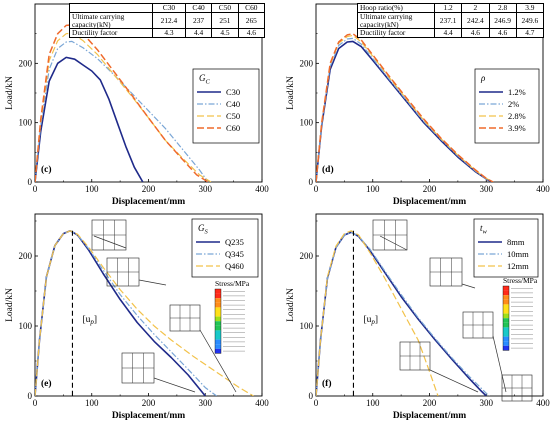 The image size is (550, 432). Describe the element at coordinates (46, 169) in the screenshot. I see `panel-tag: (c)` at that location.